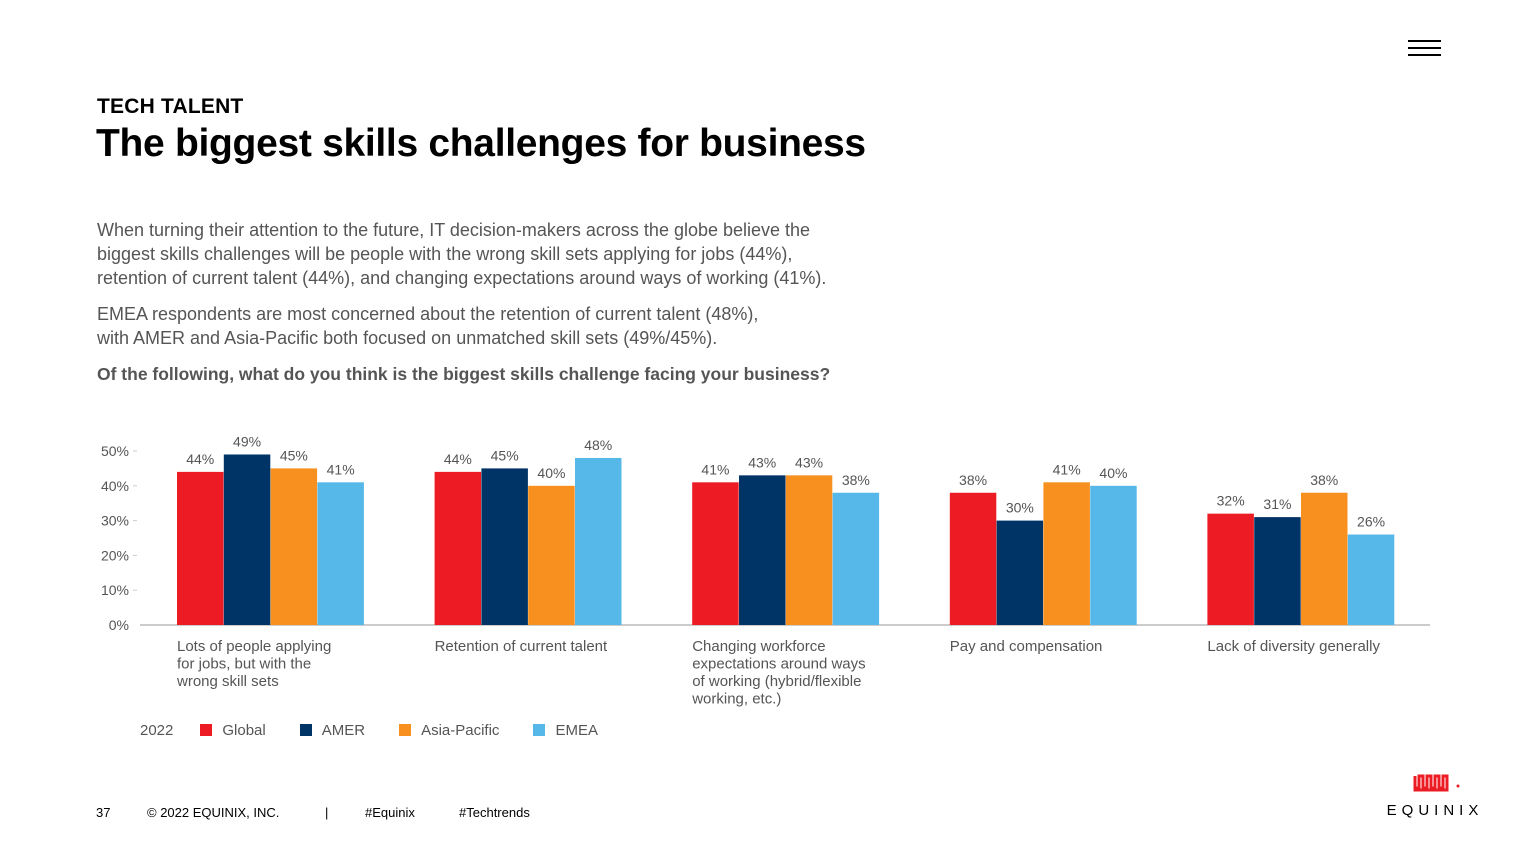  I want to click on x-category-line: Changing workforce, so click(758, 646).